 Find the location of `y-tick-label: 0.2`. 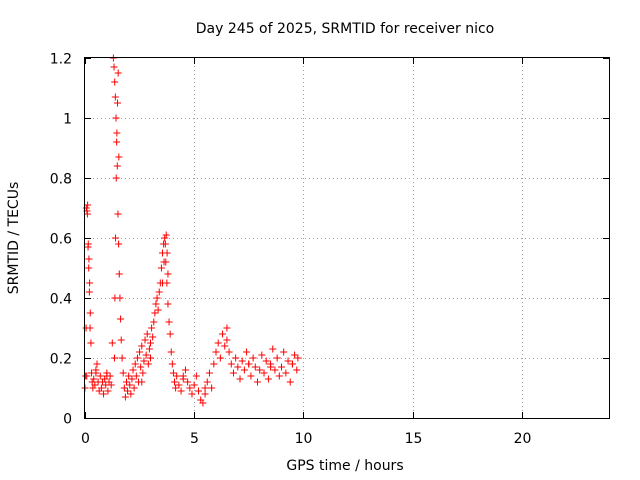

y-tick-label: 0.2 is located at coordinates (61, 360).